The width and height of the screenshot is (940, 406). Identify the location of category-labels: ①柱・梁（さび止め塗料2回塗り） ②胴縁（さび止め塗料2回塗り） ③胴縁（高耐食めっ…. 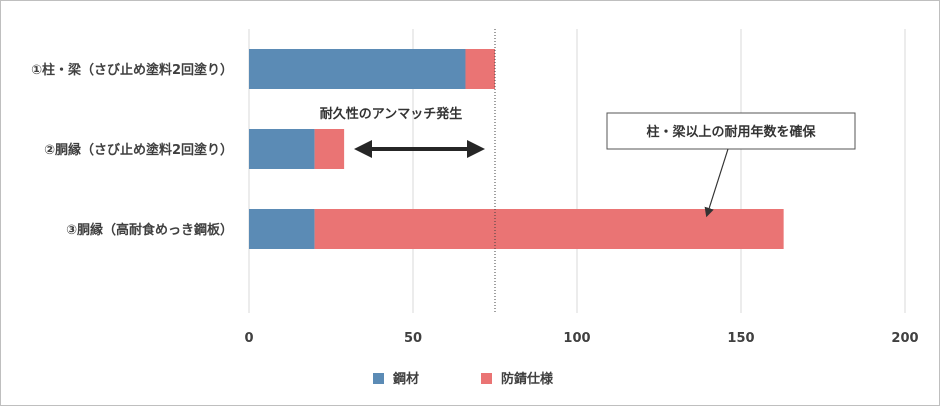
(132, 150).